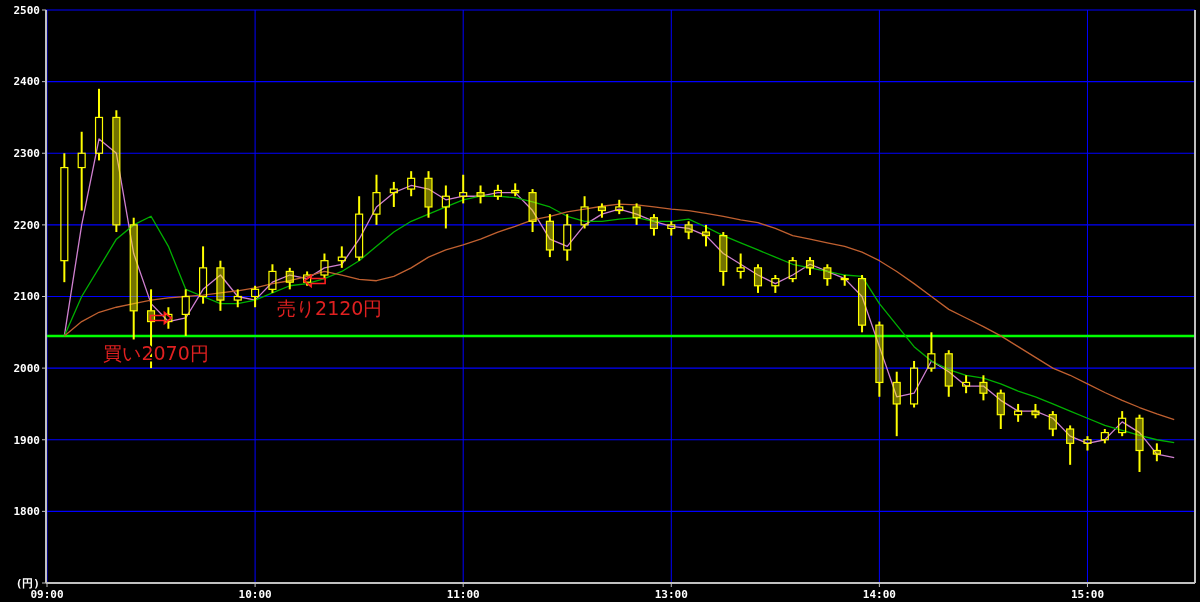  I want to click on y-tick-label: 1800, so click(26, 512).